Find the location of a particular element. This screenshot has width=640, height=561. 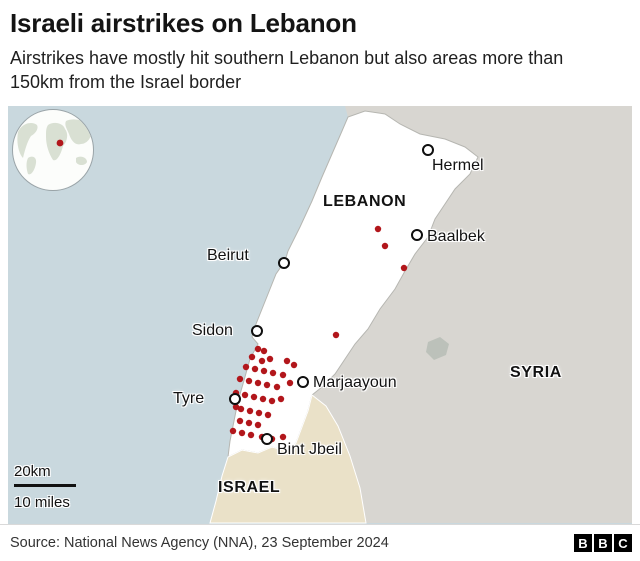

city-marker-sidon is located at coordinates (257, 331).